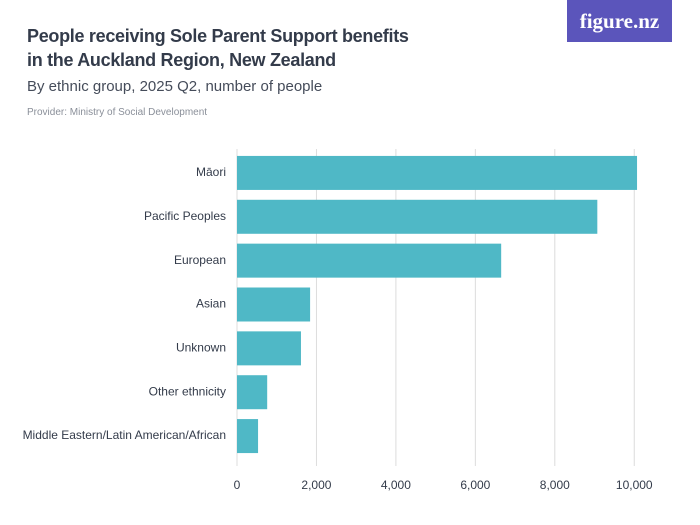 The width and height of the screenshot is (700, 525). What do you see at coordinates (200, 260) in the screenshot?
I see `y-tick-label: European` at bounding box center [200, 260].